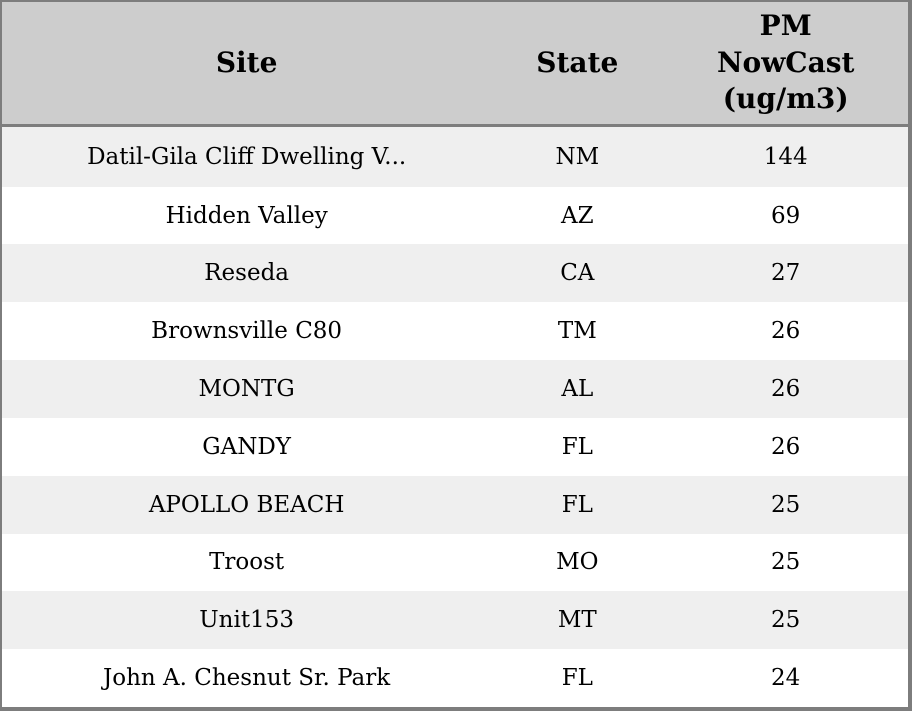  I want to click on table-row: APOLLO BEACH FL 25, so click(455, 504).